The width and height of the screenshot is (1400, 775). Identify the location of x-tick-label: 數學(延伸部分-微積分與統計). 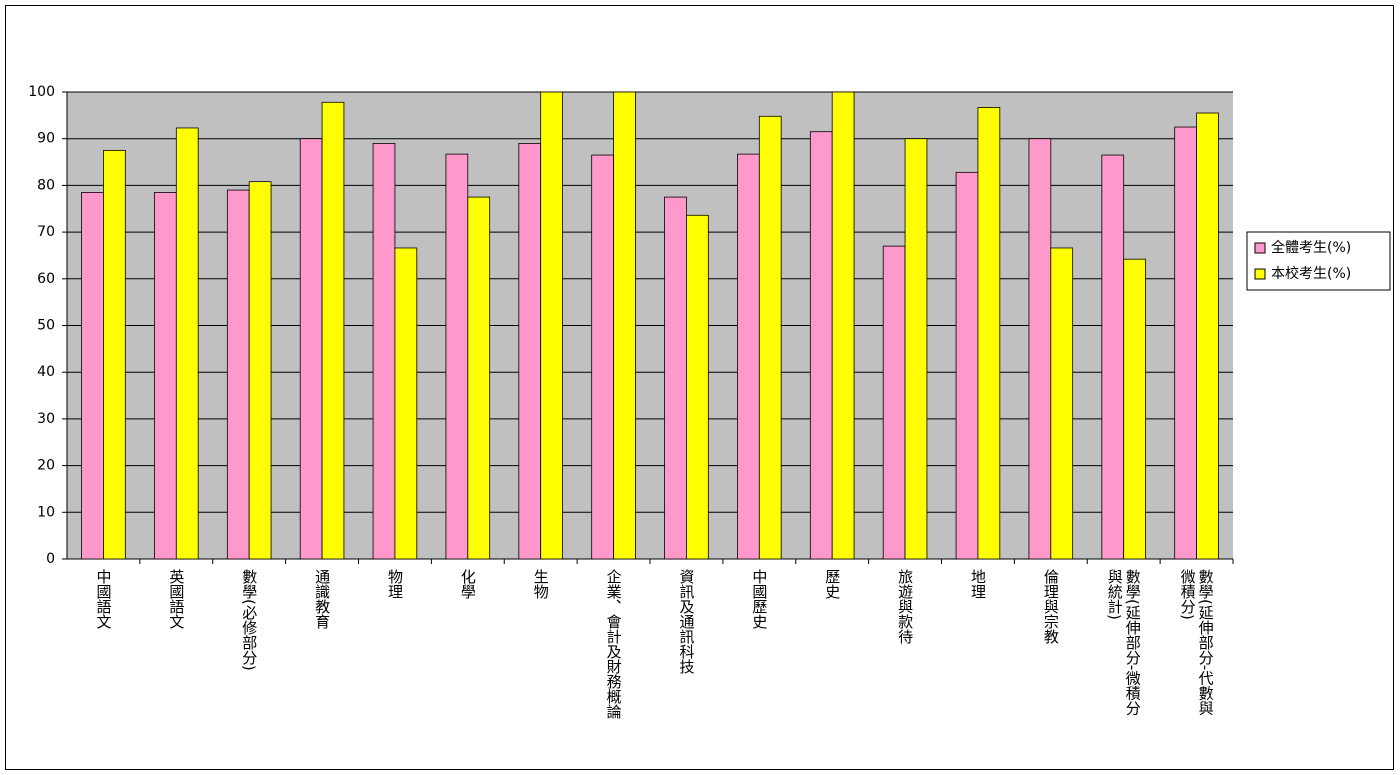
(1123, 642).